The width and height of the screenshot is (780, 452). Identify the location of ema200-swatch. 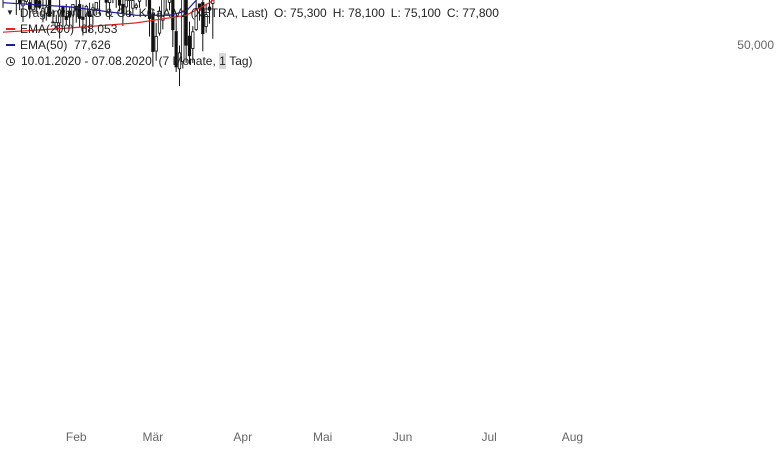
(10, 29).